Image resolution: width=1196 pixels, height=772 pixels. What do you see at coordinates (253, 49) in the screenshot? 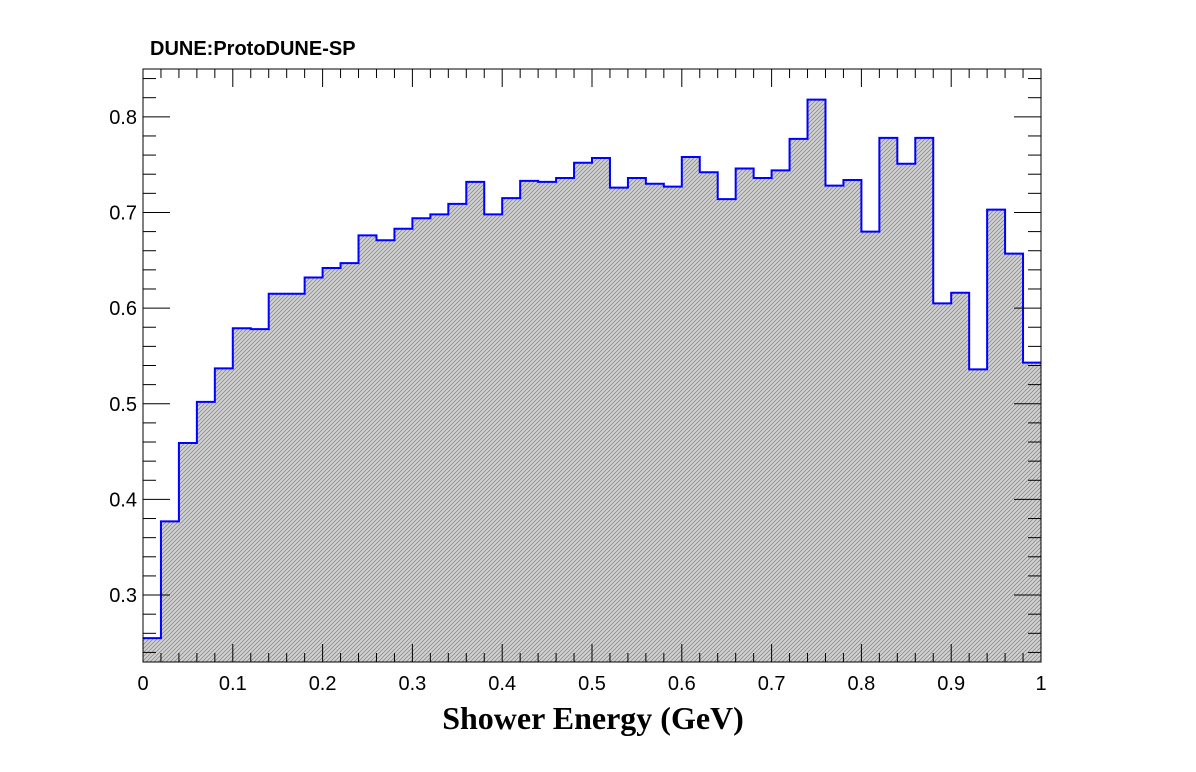
I see `chart-title: DUNE:ProtoDUNE-SP` at bounding box center [253, 49].